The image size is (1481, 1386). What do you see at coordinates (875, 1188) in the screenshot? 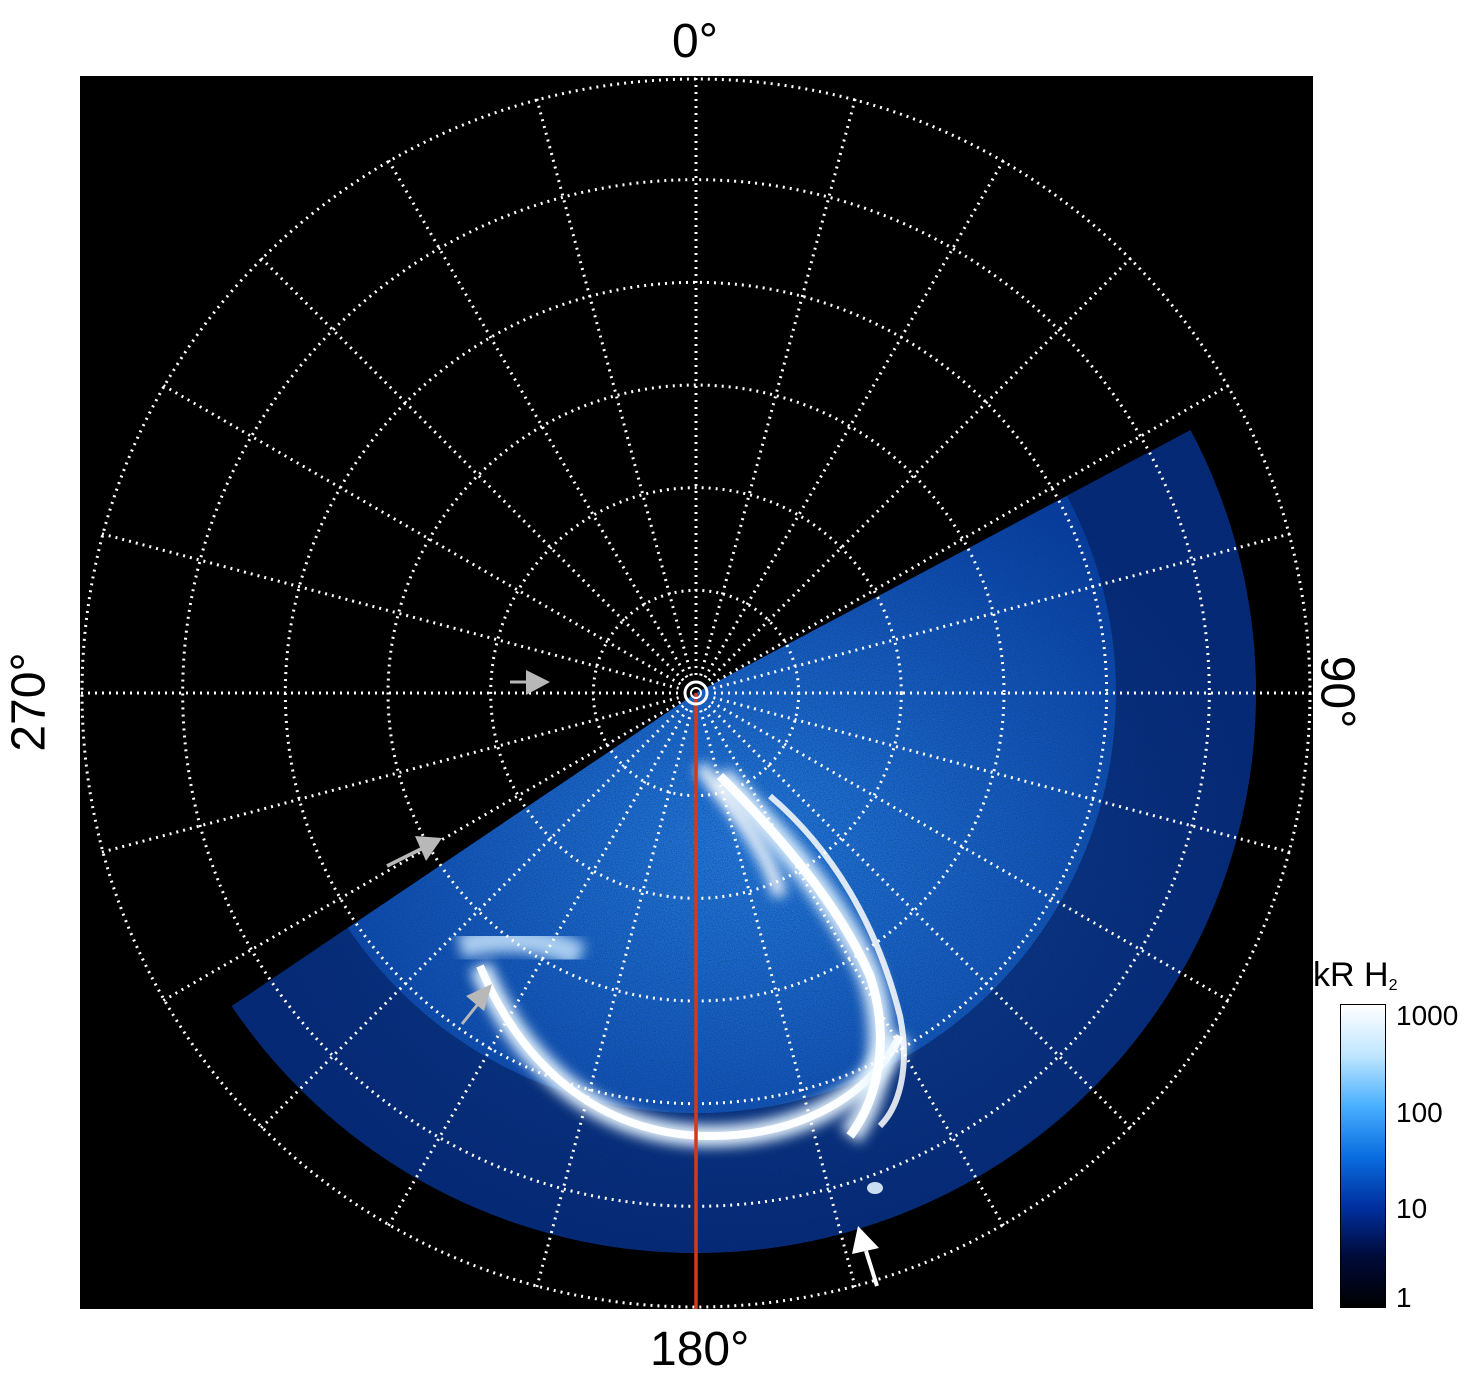
I see `auroral-spot` at bounding box center [875, 1188].